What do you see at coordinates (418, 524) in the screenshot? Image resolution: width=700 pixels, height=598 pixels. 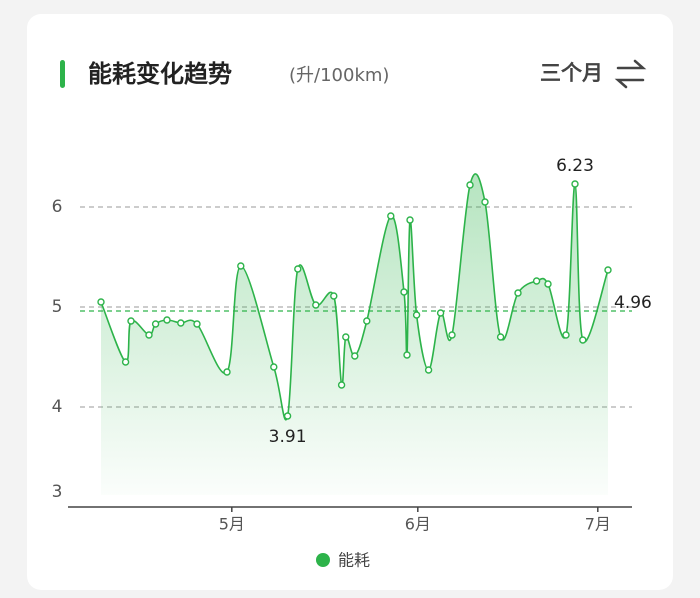 I see `x-tick-label: 6月` at bounding box center [418, 524].